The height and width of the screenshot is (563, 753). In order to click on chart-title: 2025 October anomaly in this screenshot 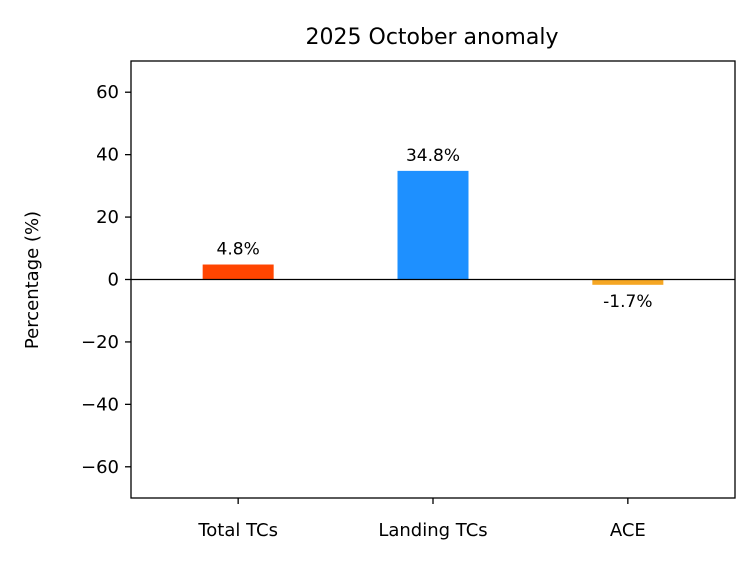, I will do `click(432, 37)`.